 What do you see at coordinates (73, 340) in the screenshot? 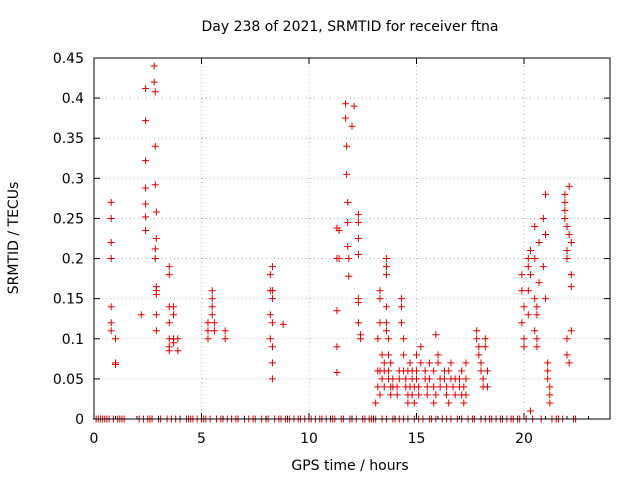
I see `y-tick-label: 0.1` at bounding box center [73, 340].